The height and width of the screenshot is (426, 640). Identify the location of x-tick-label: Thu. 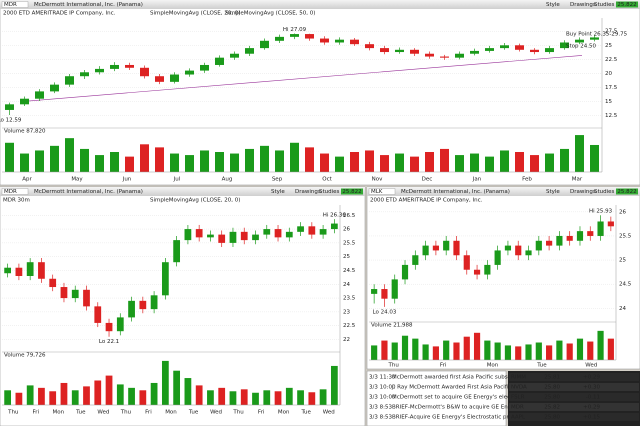
(393, 366).